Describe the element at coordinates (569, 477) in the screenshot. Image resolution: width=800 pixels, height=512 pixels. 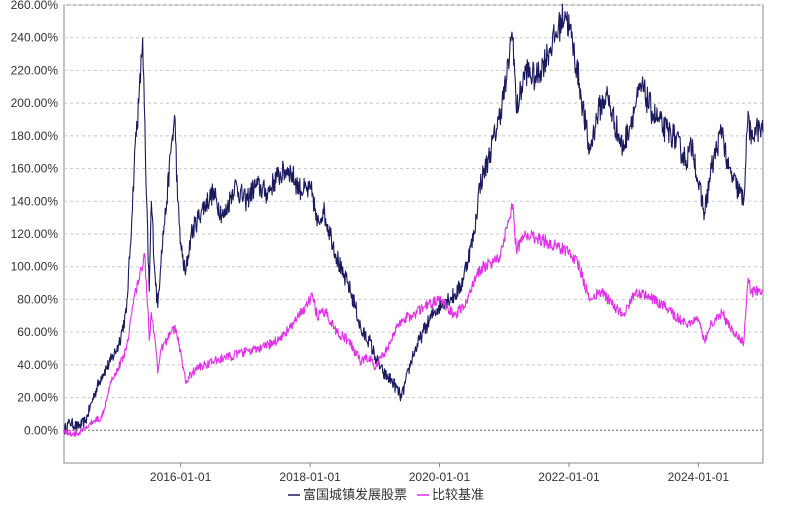
I see `x-tick-label: 2022-01-01` at that location.